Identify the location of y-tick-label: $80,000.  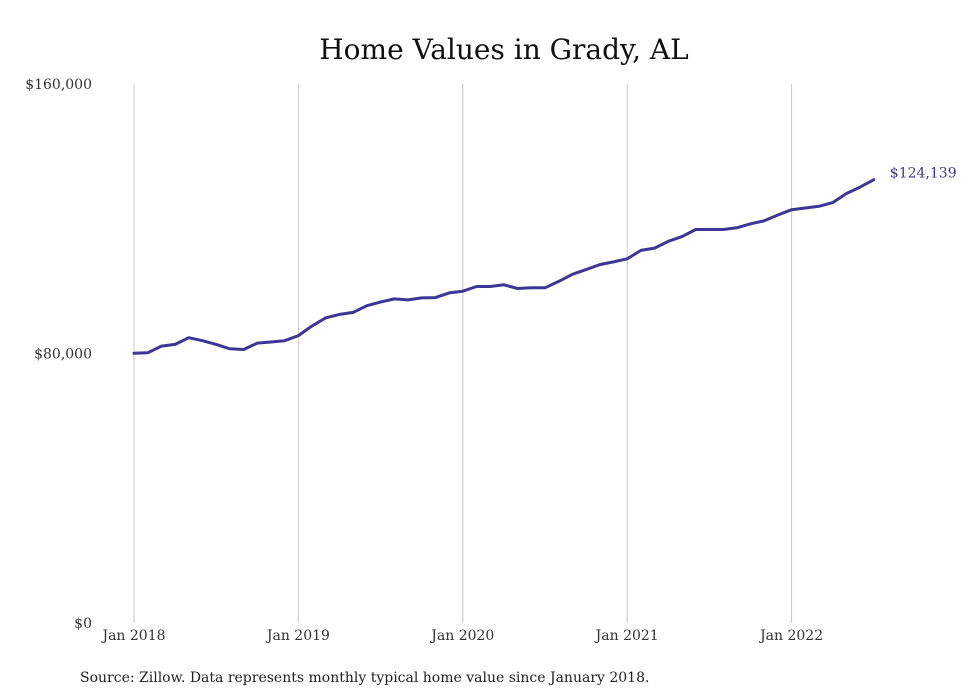
(63, 355).